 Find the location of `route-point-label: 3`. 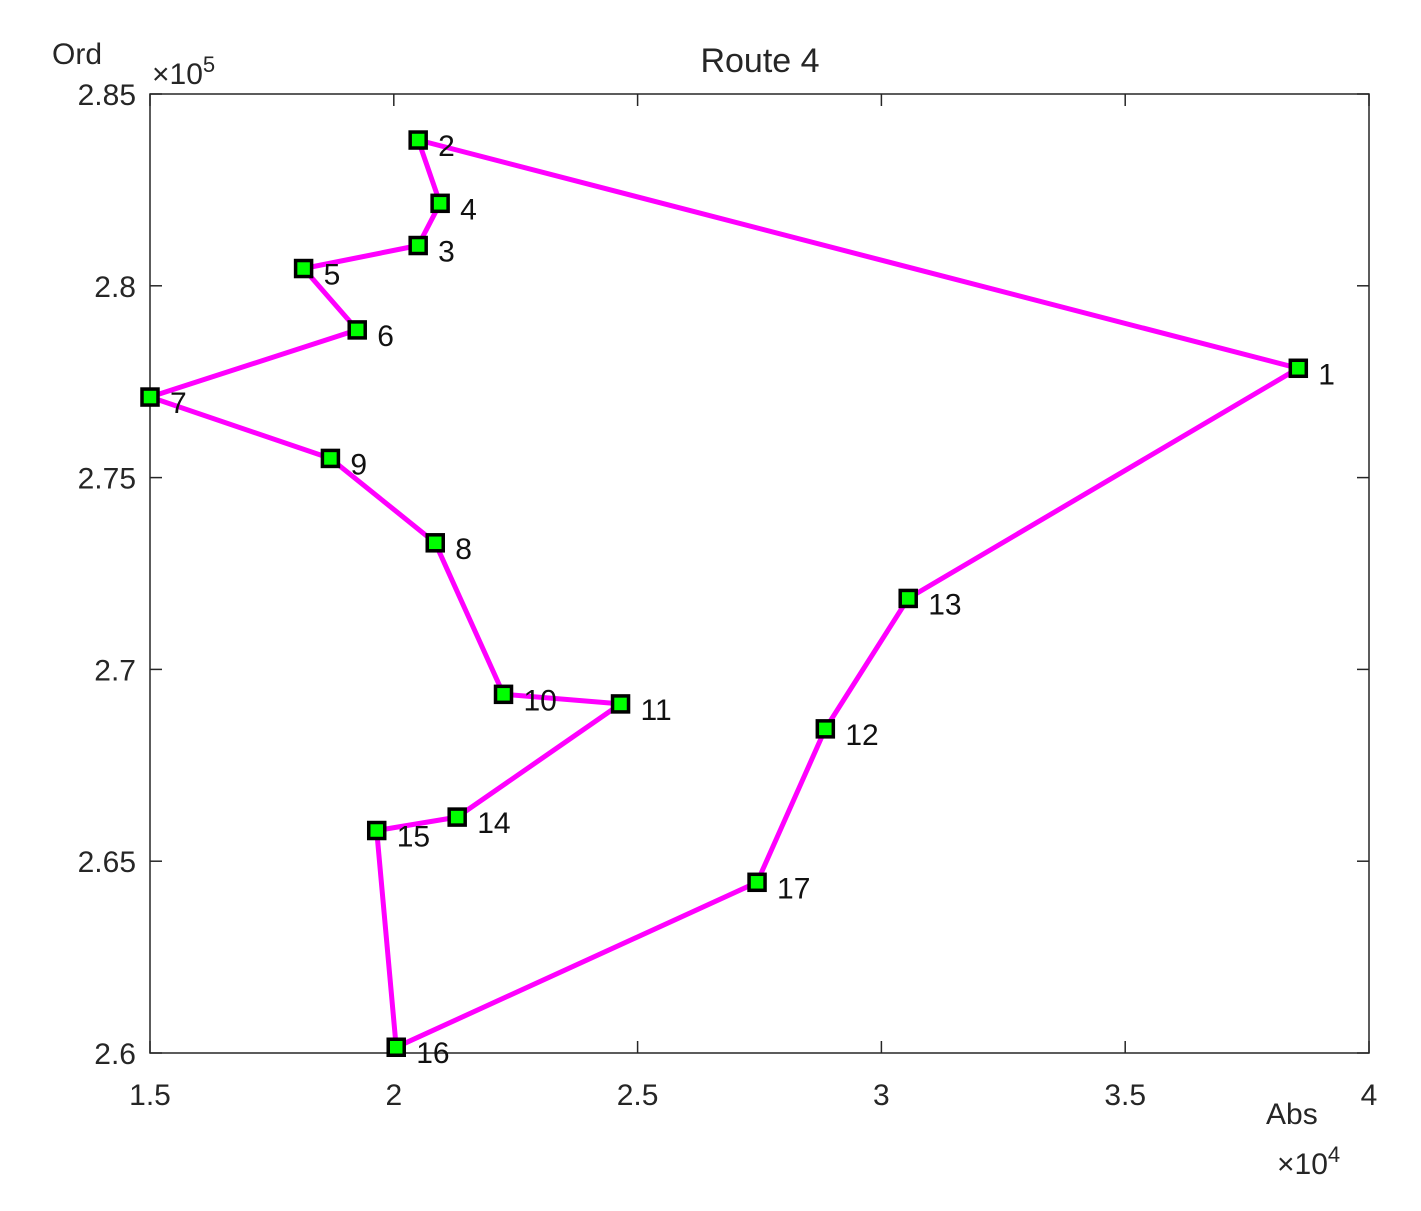

route-point-label: 3 is located at coordinates (446, 252).